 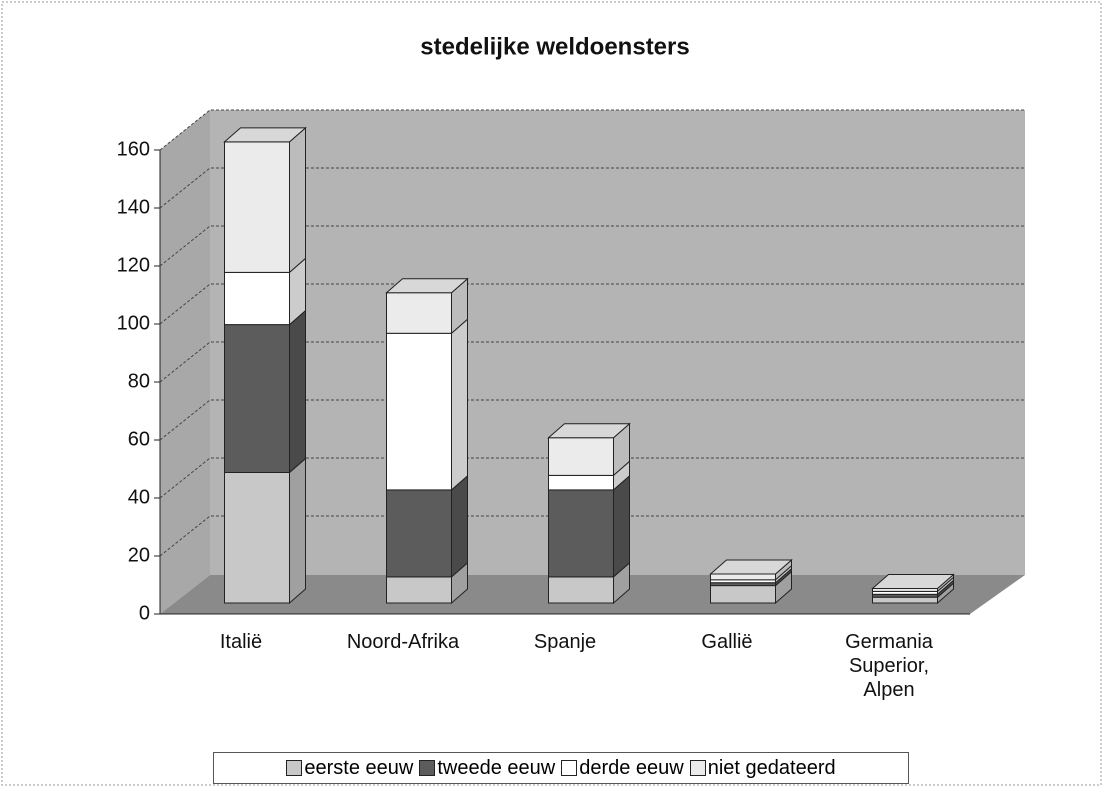 What do you see at coordinates (144, 613) in the screenshot?
I see `y-tick-label: 0` at bounding box center [144, 613].